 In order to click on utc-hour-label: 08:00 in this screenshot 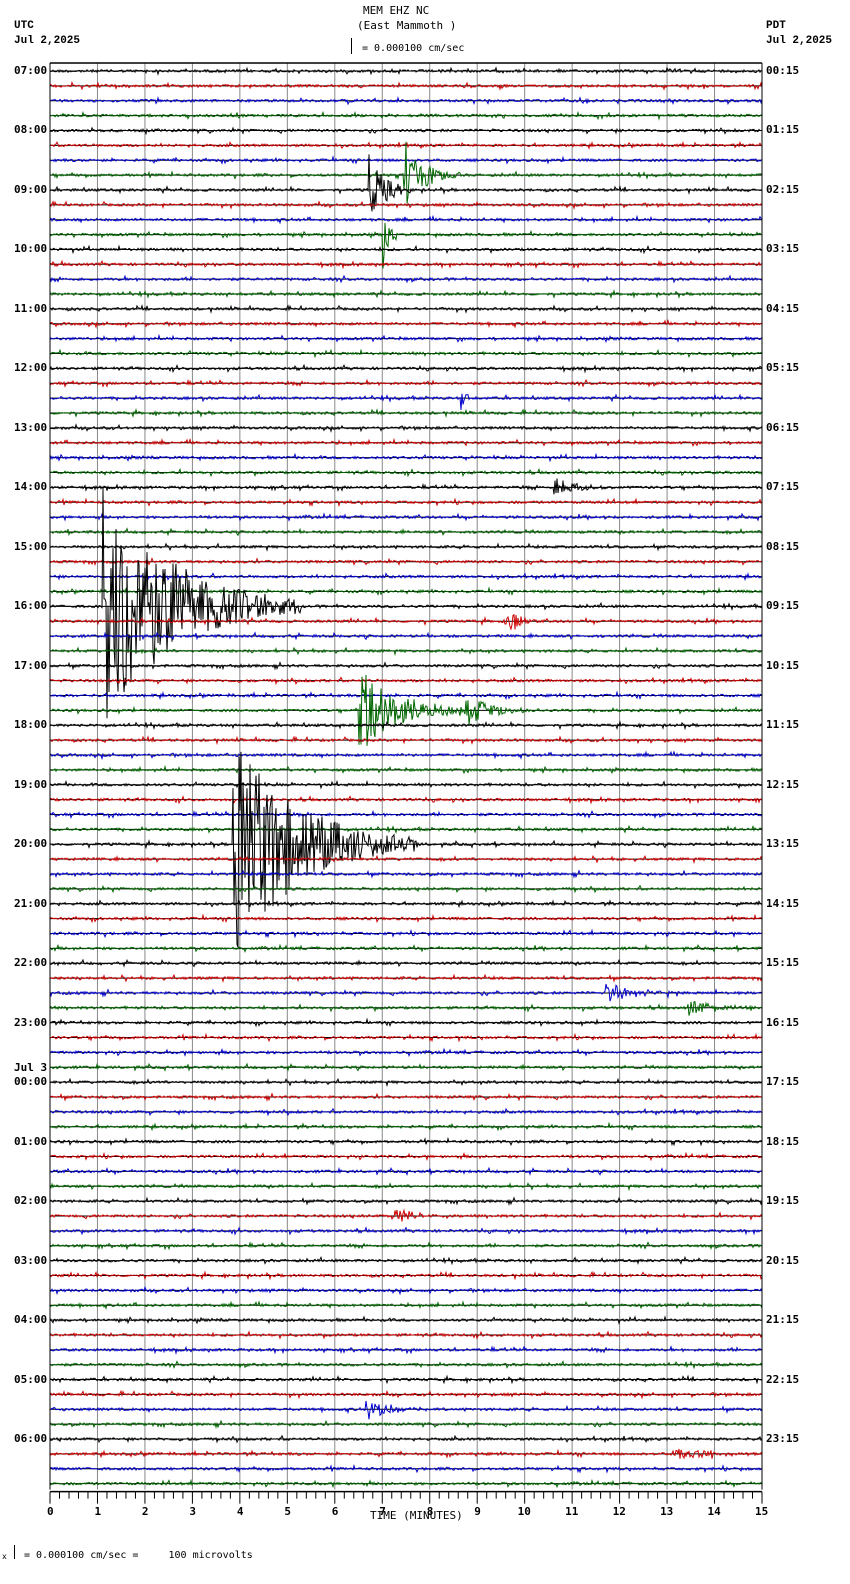, I will do `click(31, 130)`.